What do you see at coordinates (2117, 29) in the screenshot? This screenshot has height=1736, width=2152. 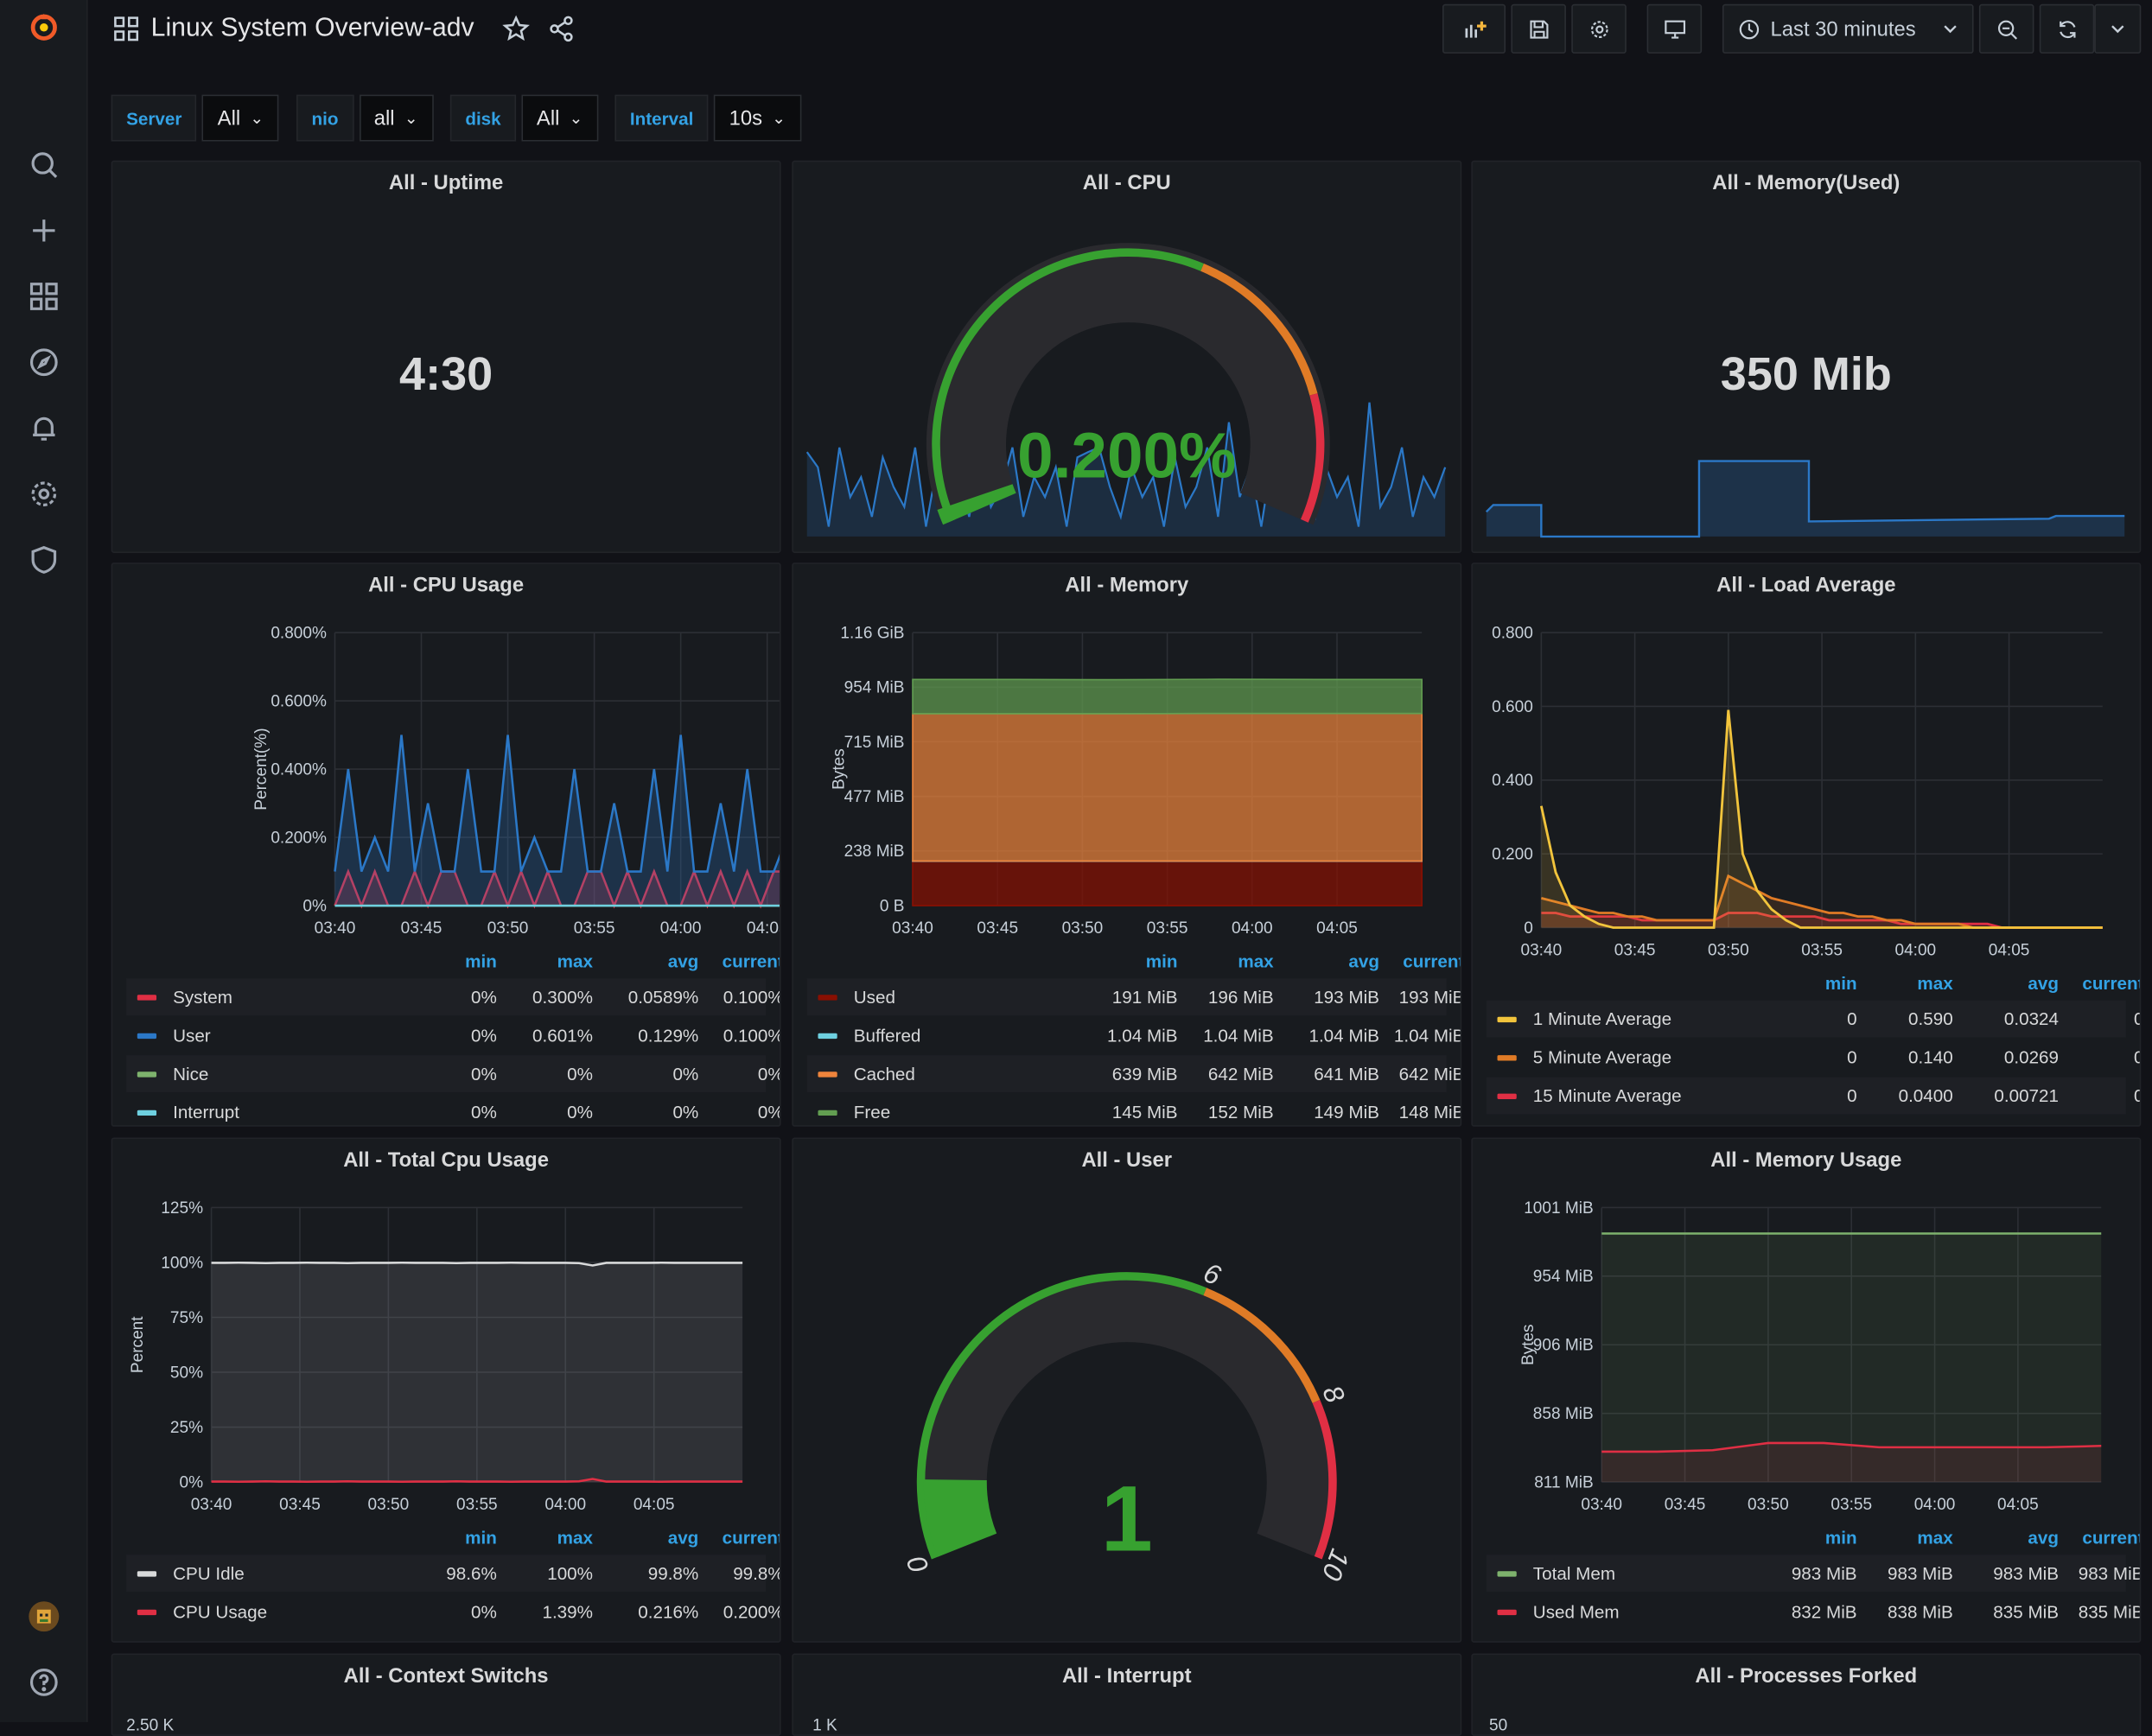 I see `refresh-interval-dropdown` at bounding box center [2117, 29].